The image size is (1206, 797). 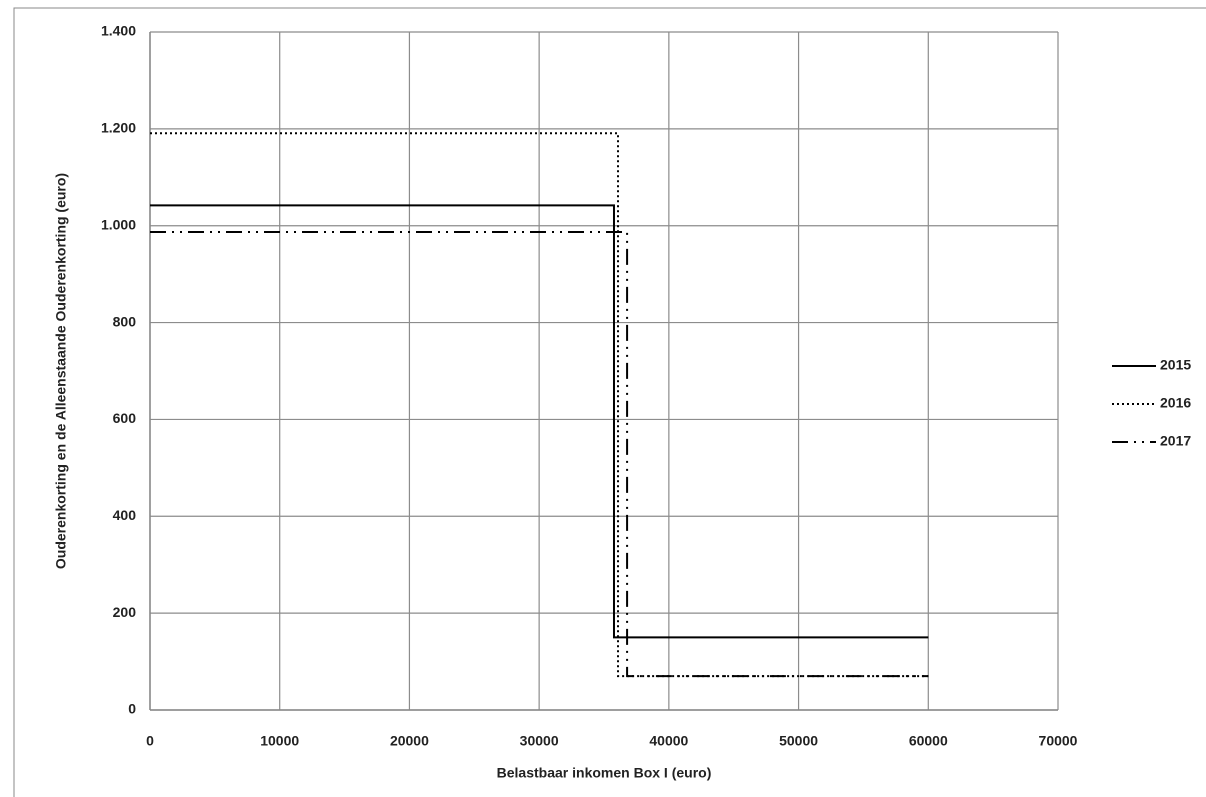 I want to click on x-tick-label: 50000, so click(x=798, y=741).